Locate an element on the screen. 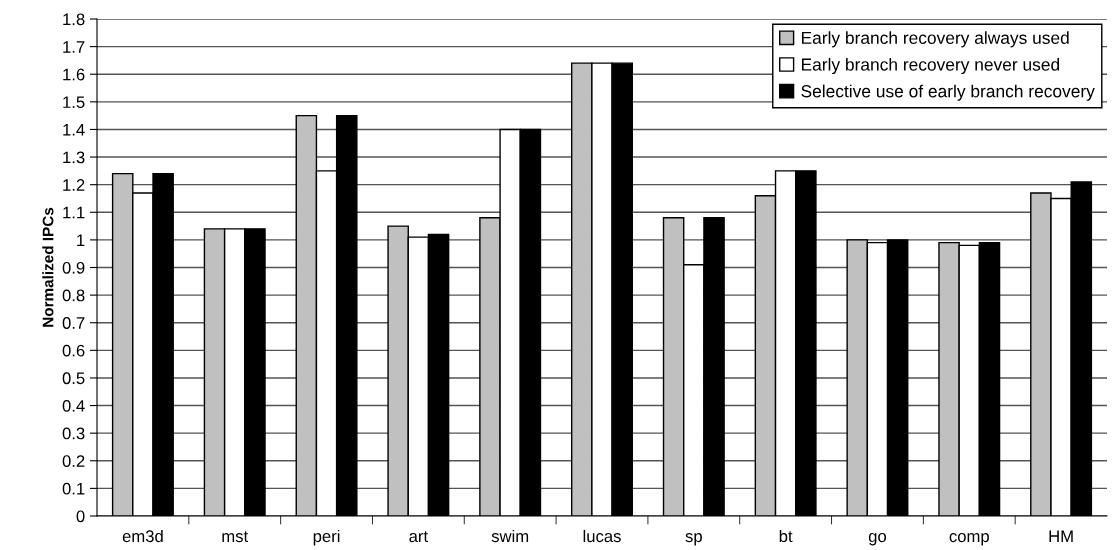 The width and height of the screenshot is (1113, 550). x-tick-label: em3d is located at coordinates (142, 536).